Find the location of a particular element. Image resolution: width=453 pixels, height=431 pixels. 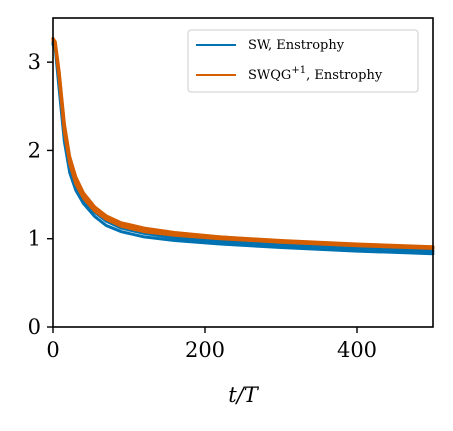

legend: SW, Enstrophy SWQG+1, Enstrophy is located at coordinates (303, 61).